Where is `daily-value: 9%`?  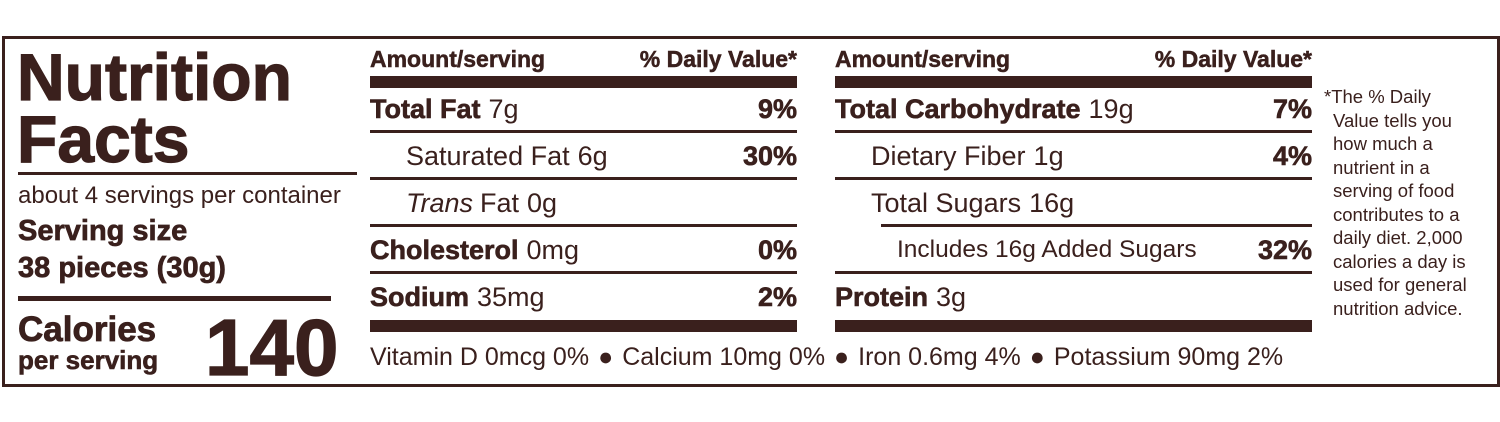
daily-value: 9% is located at coordinates (777, 108).